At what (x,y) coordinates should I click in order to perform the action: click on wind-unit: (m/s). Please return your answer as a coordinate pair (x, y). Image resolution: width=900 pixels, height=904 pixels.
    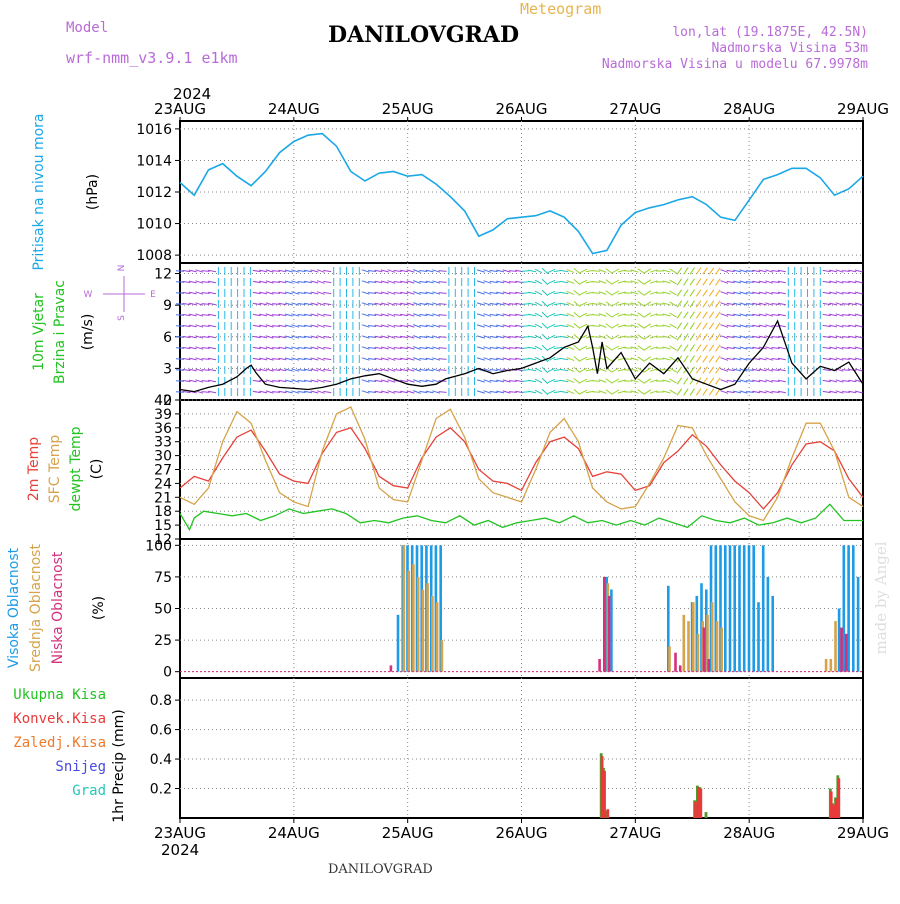
    Looking at the image, I should click on (88, 332).